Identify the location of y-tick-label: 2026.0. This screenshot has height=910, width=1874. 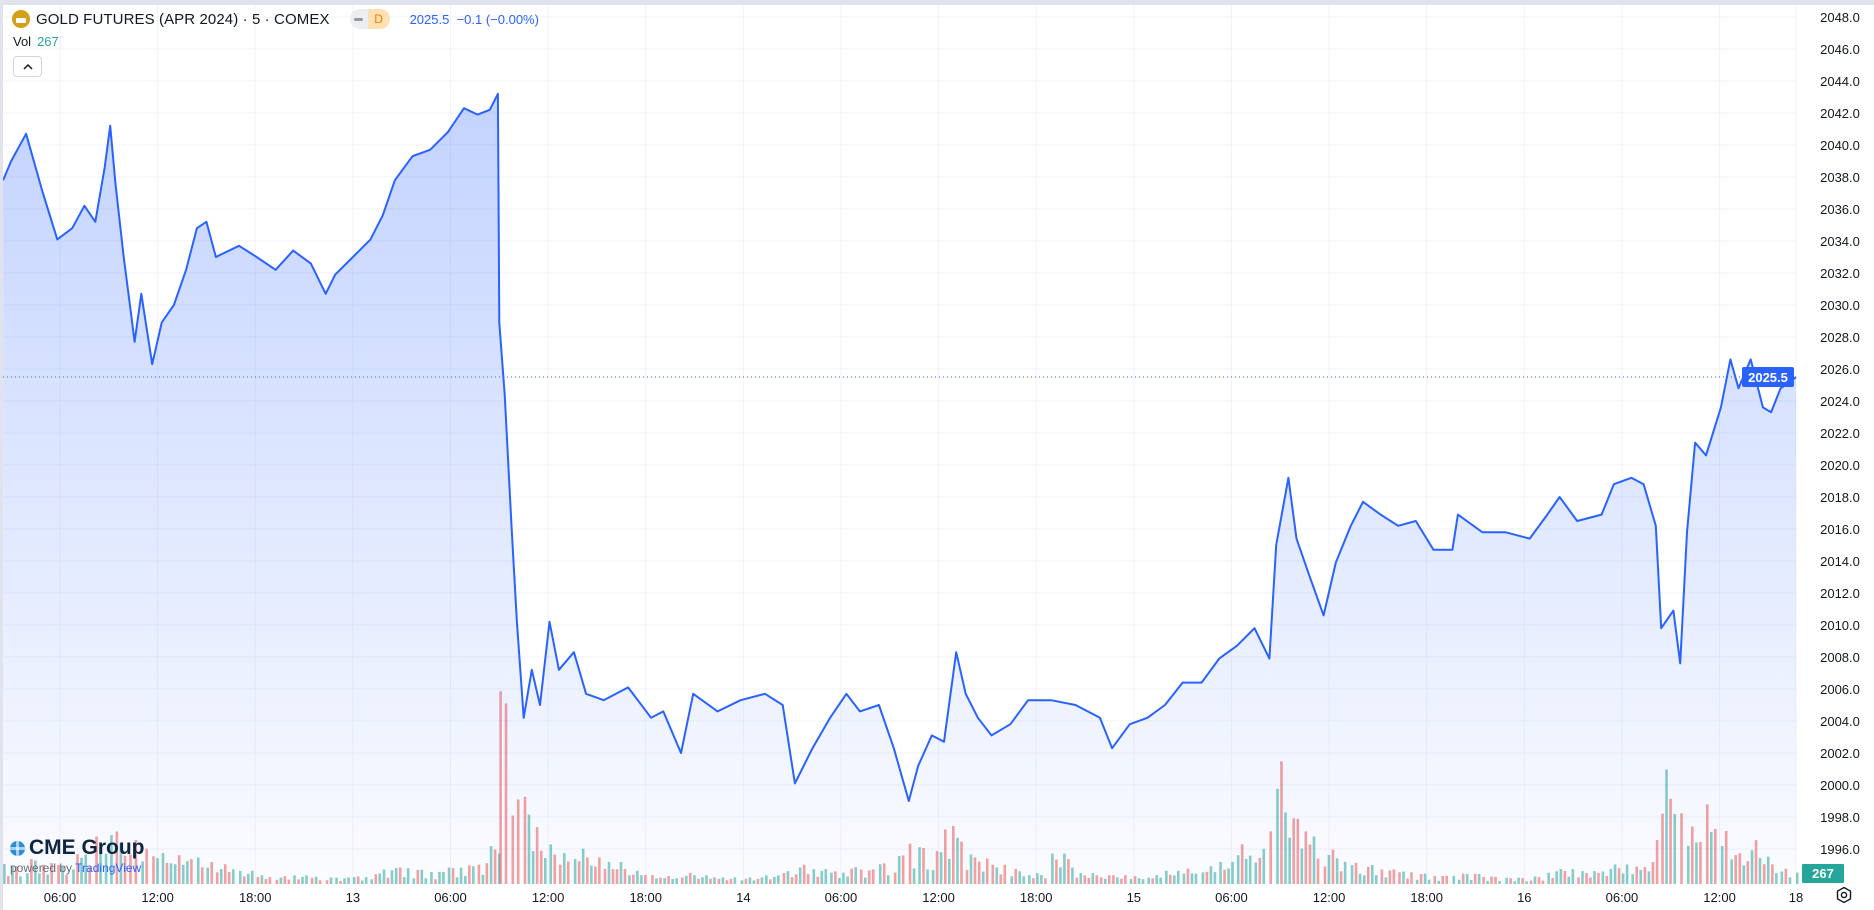
(1840, 369).